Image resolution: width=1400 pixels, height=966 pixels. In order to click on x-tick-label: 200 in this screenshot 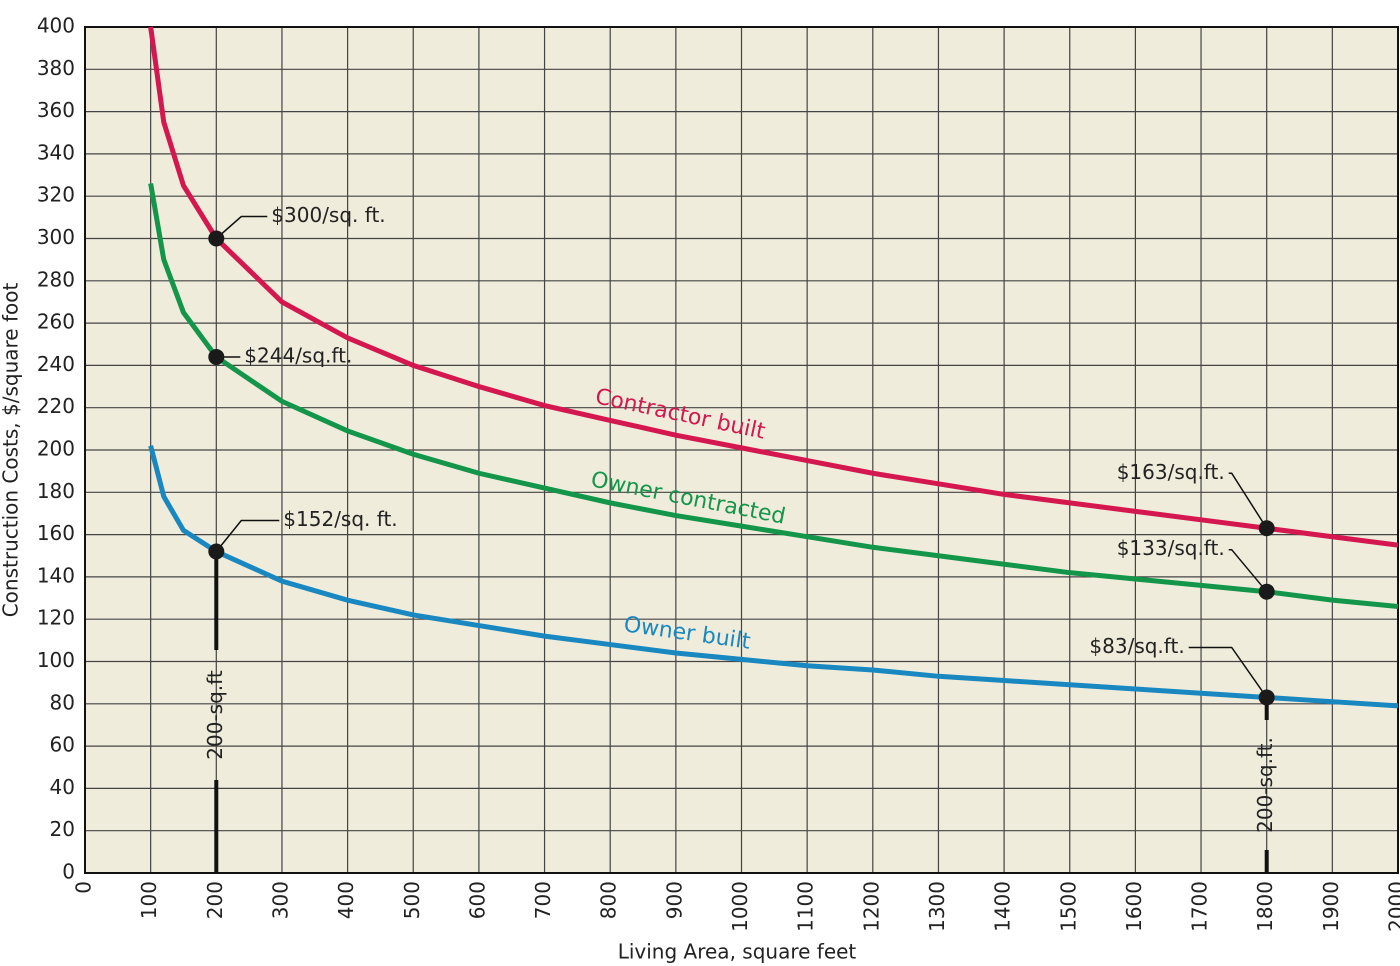, I will do `click(215, 900)`.